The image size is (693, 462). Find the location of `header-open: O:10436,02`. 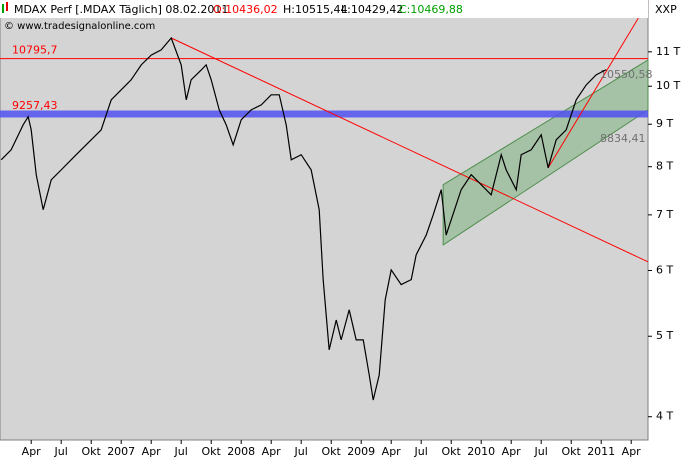

header-open: O:10436,02 is located at coordinates (245, 9).